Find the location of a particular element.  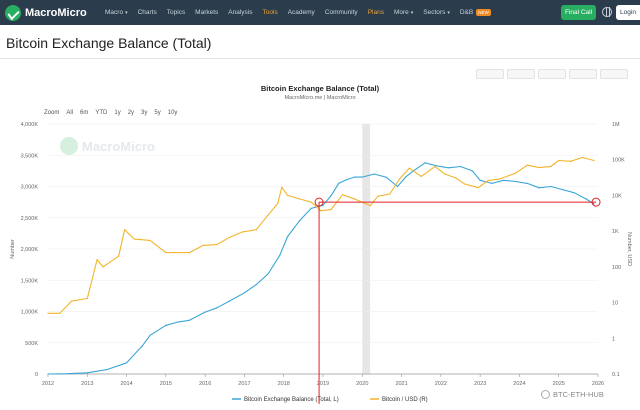

zoom-option-10y: 10y is located at coordinates (172, 113).